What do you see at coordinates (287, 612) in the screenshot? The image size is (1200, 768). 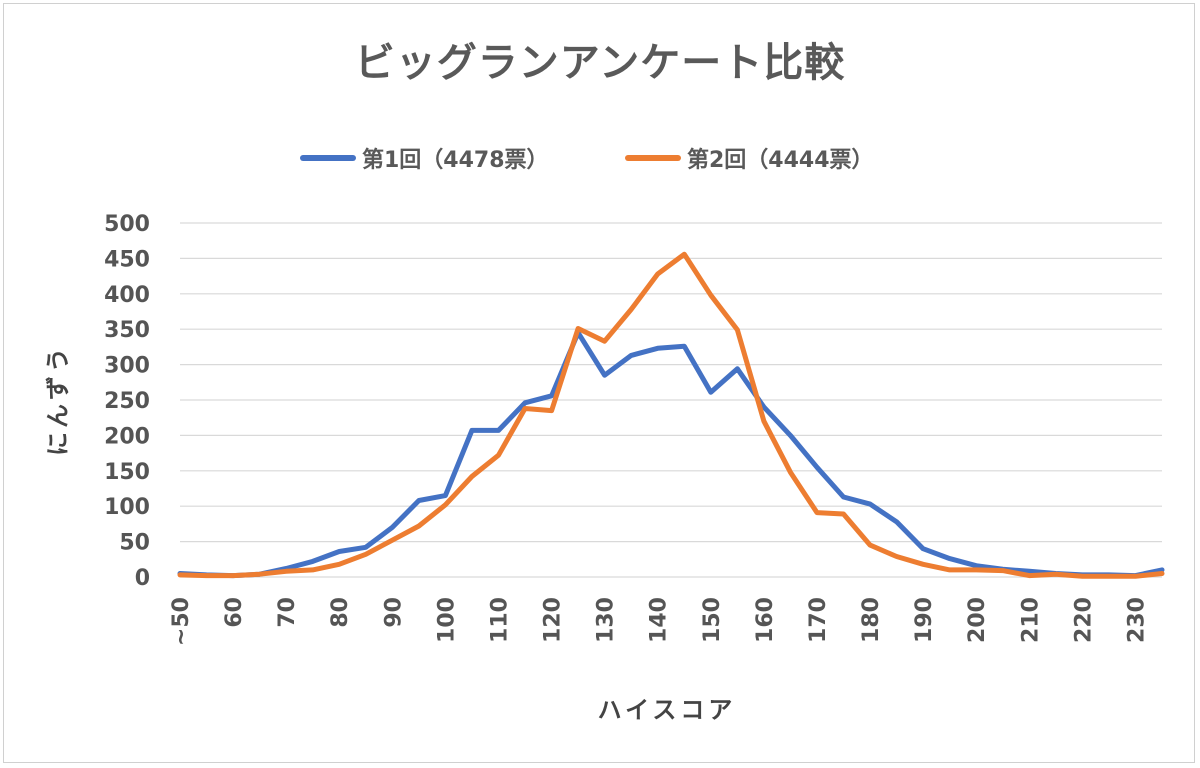 I see `x-tick-label-2: 70` at bounding box center [287, 612].